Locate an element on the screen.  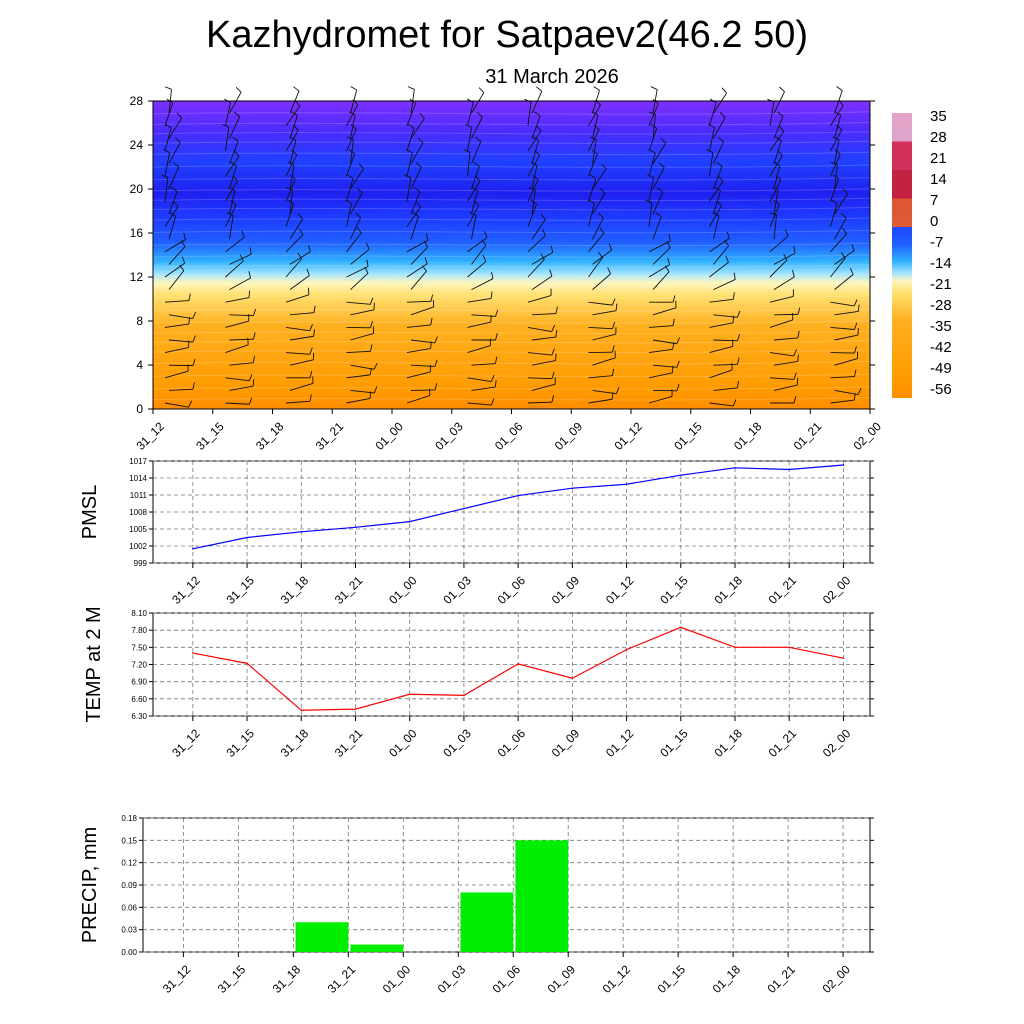
colorbar-label: -56 is located at coordinates (941, 389).